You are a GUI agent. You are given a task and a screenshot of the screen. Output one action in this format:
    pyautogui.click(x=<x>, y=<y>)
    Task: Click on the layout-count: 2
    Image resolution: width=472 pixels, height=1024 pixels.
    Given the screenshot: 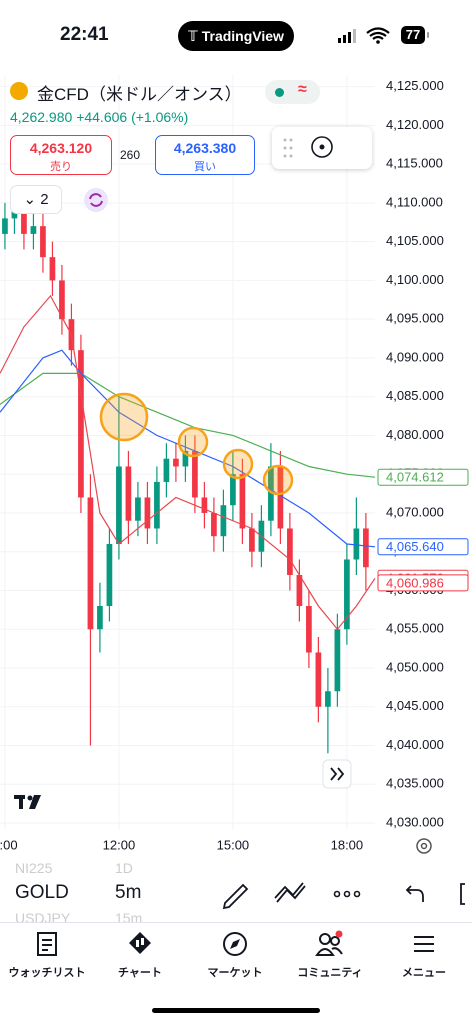 What is the action you would take?
    pyautogui.click(x=44, y=199)
    